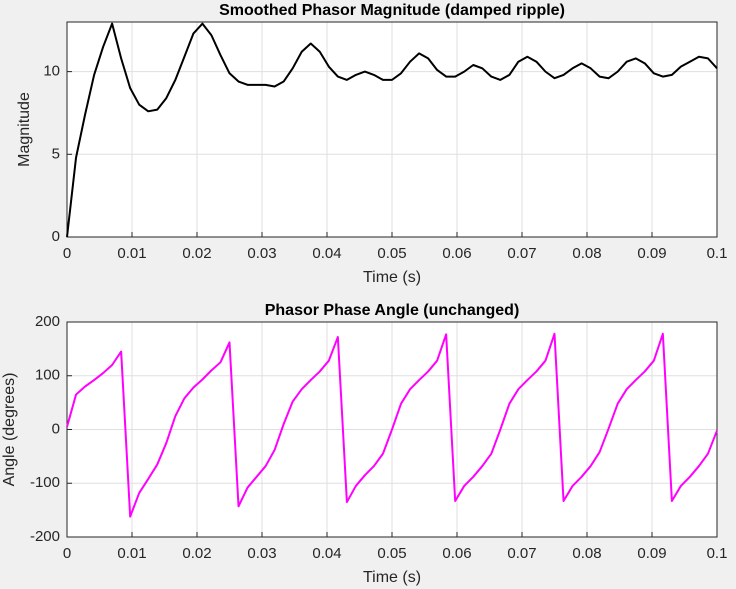 Image resolution: width=736 pixels, height=589 pixels. Describe the element at coordinates (45, 536) in the screenshot. I see `y-tick-label: -200` at that location.